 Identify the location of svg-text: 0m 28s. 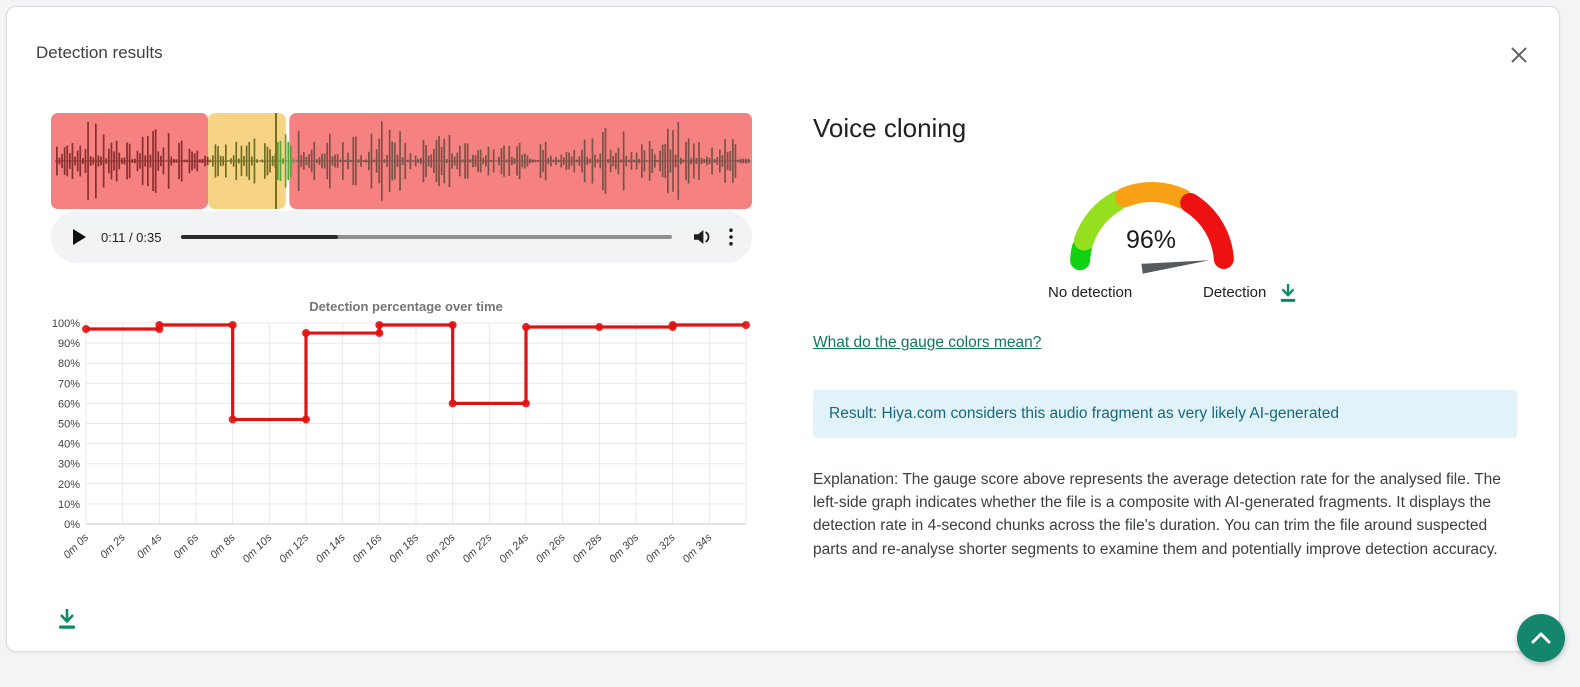
(587, 548).